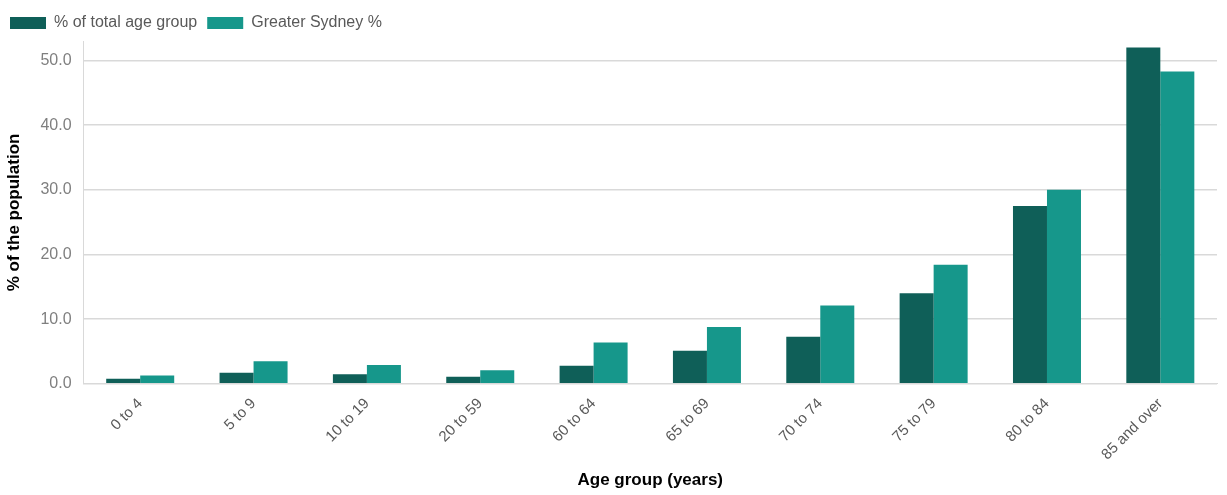 The image size is (1227, 495). I want to click on y-tick-label: 30.0, so click(56, 189).